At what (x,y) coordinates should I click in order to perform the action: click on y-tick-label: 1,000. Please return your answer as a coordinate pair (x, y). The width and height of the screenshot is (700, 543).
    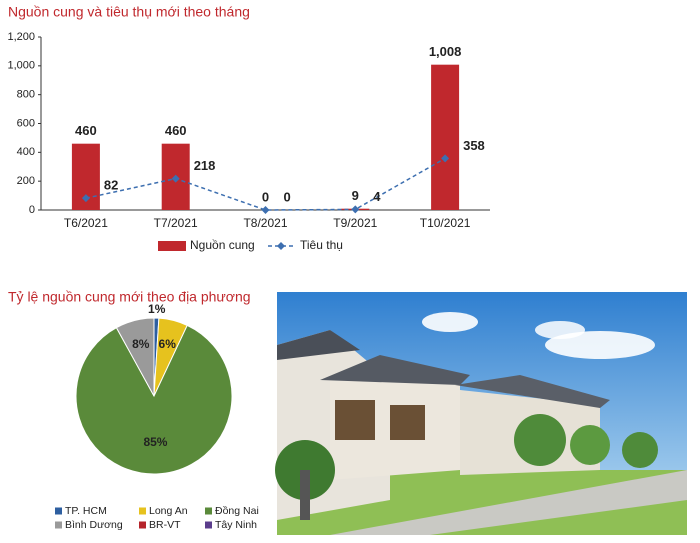
    Looking at the image, I should click on (21, 66).